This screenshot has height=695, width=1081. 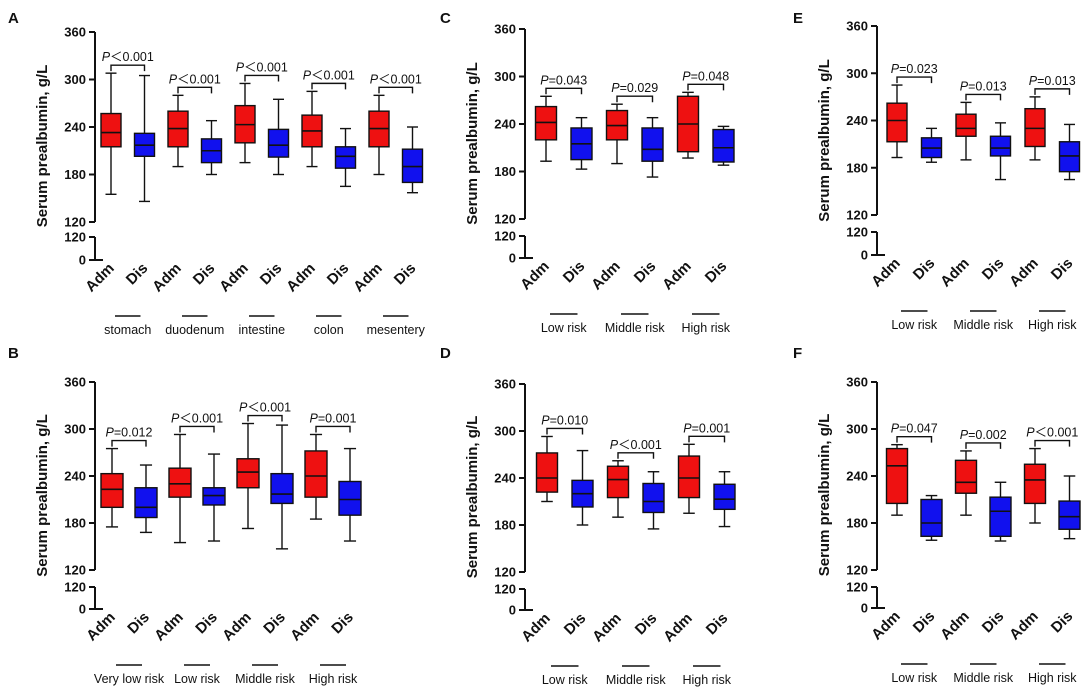 What do you see at coordinates (269, 408) in the screenshot?
I see `p-value: ＜0.001` at bounding box center [269, 408].